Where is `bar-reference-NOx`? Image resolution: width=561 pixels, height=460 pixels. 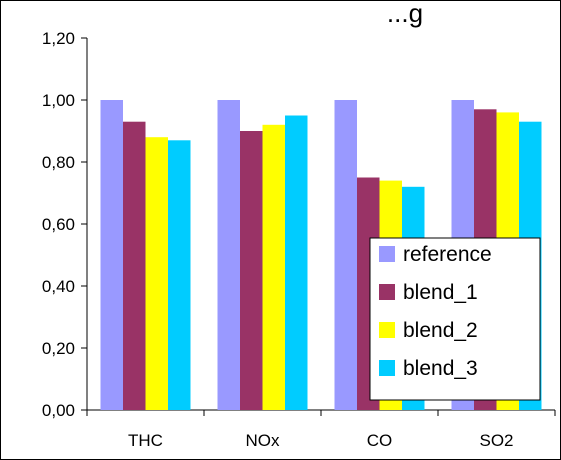 bar-reference-NOx is located at coordinates (228, 255).